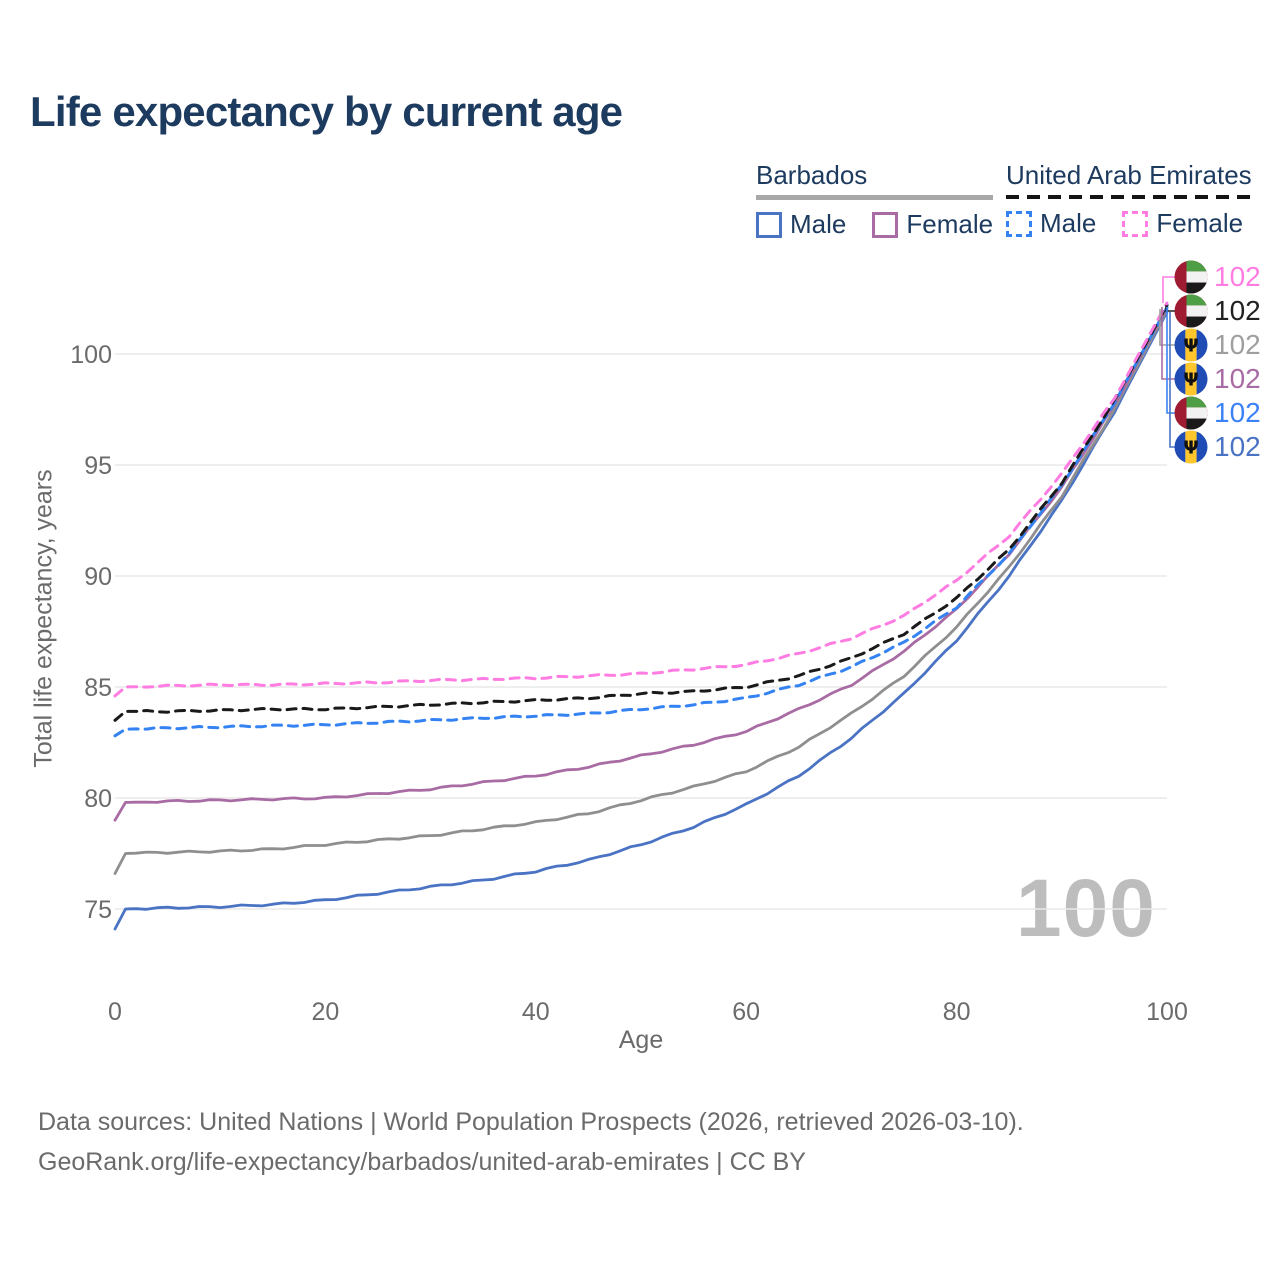  I want to click on end-label-united-arab-emirates-male: 102, so click(1217, 413).